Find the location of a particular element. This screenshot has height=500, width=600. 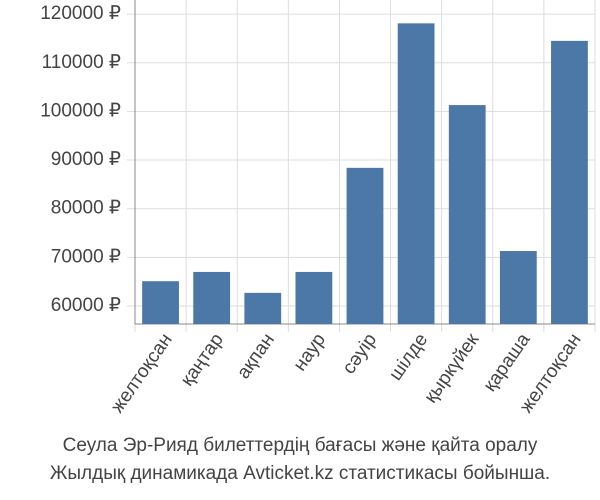

y-tick-label: 100000 ₽ is located at coordinates (80, 110).